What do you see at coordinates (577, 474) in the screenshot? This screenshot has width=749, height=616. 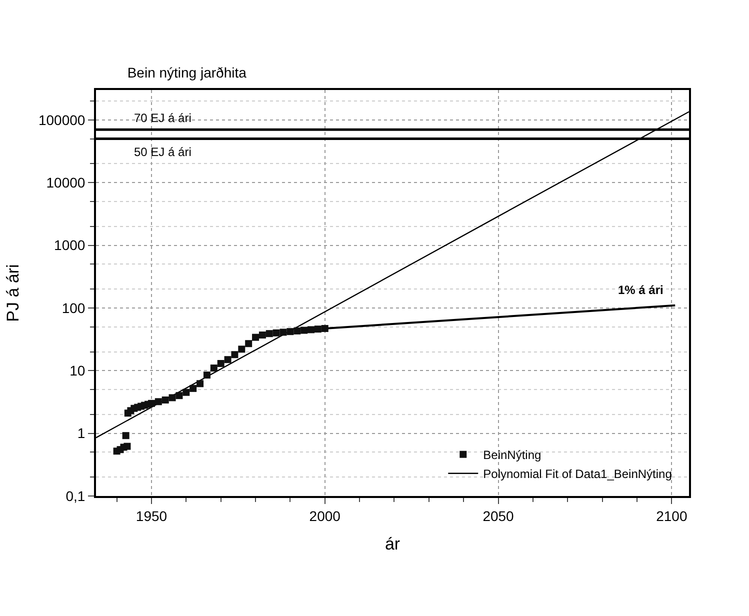 I see `legend-label: Polynomial Fit of Data1_BeinNýting` at bounding box center [577, 474].